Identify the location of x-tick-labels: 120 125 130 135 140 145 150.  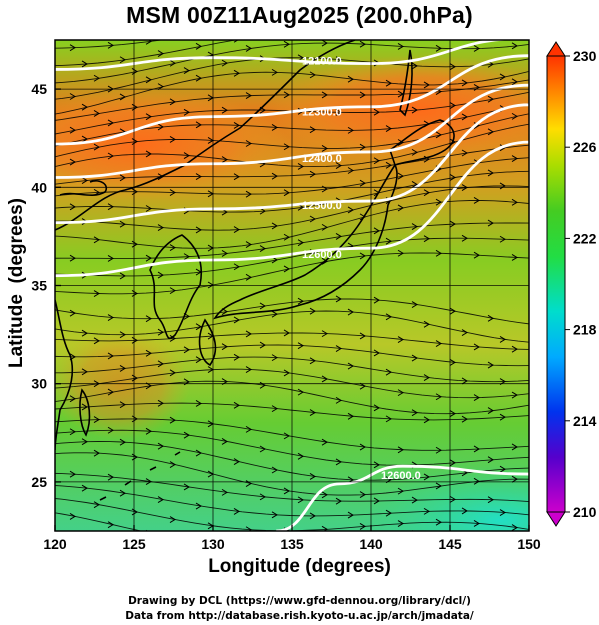
(292, 538).